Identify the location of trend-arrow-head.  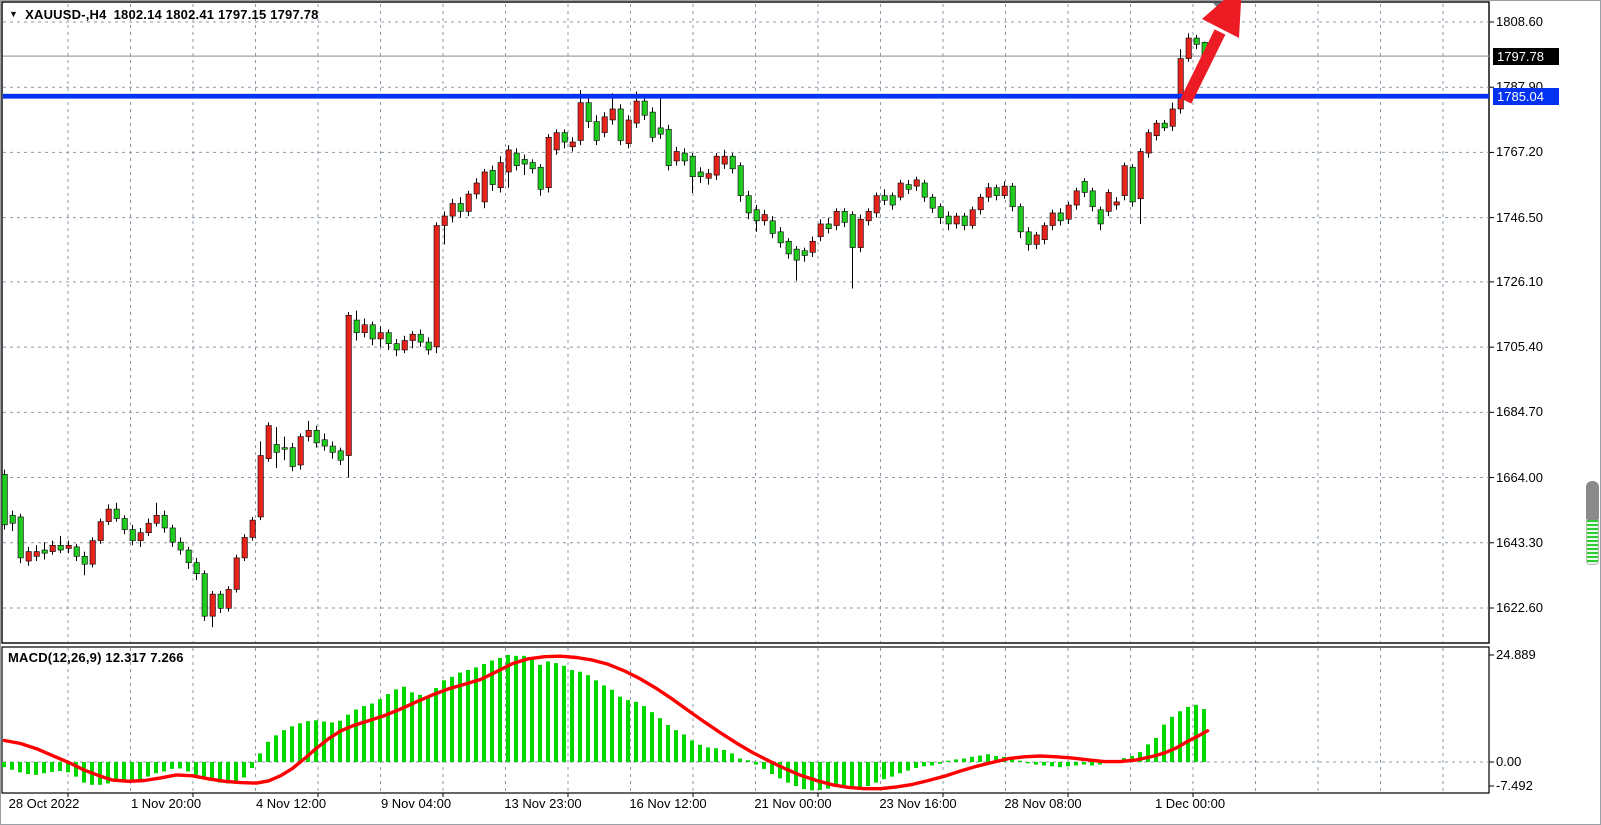
(1222, 19).